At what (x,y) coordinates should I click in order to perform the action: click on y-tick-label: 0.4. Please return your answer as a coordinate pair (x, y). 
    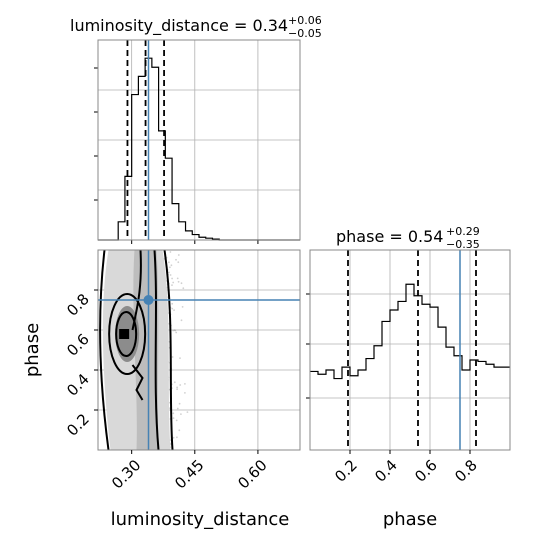
    Looking at the image, I should click on (78, 385).